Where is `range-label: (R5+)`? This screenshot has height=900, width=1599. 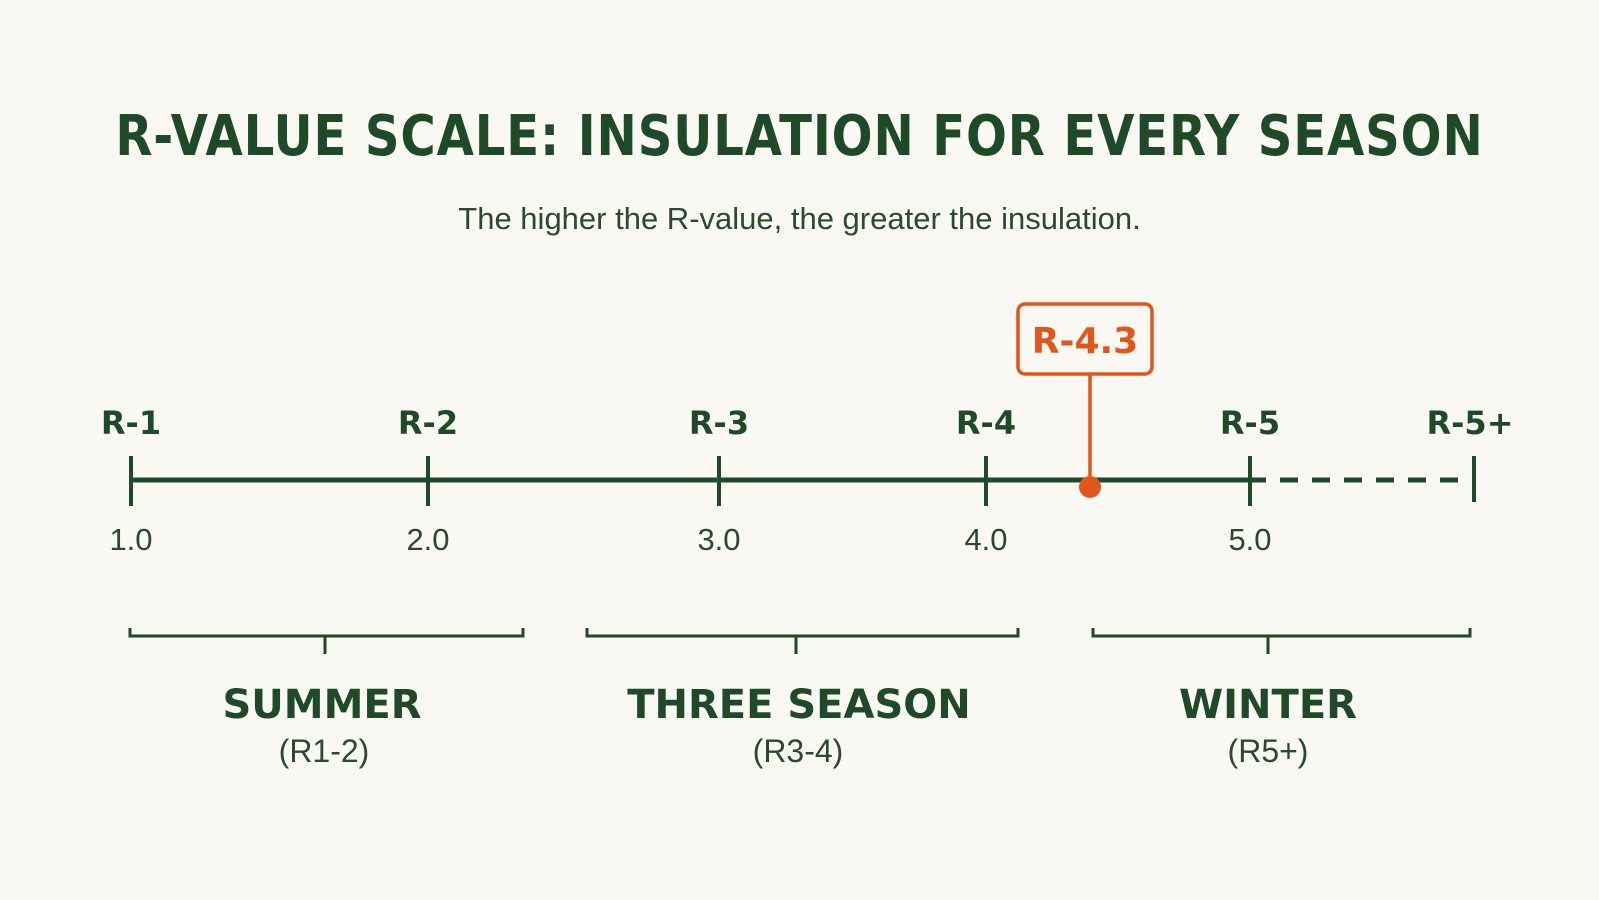
range-label: (R5+) is located at coordinates (1268, 751).